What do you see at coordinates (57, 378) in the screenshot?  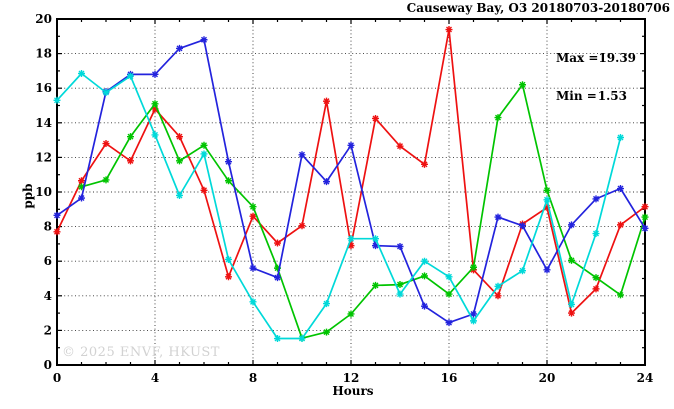 I see `x-tick-label: 0` at bounding box center [57, 378].